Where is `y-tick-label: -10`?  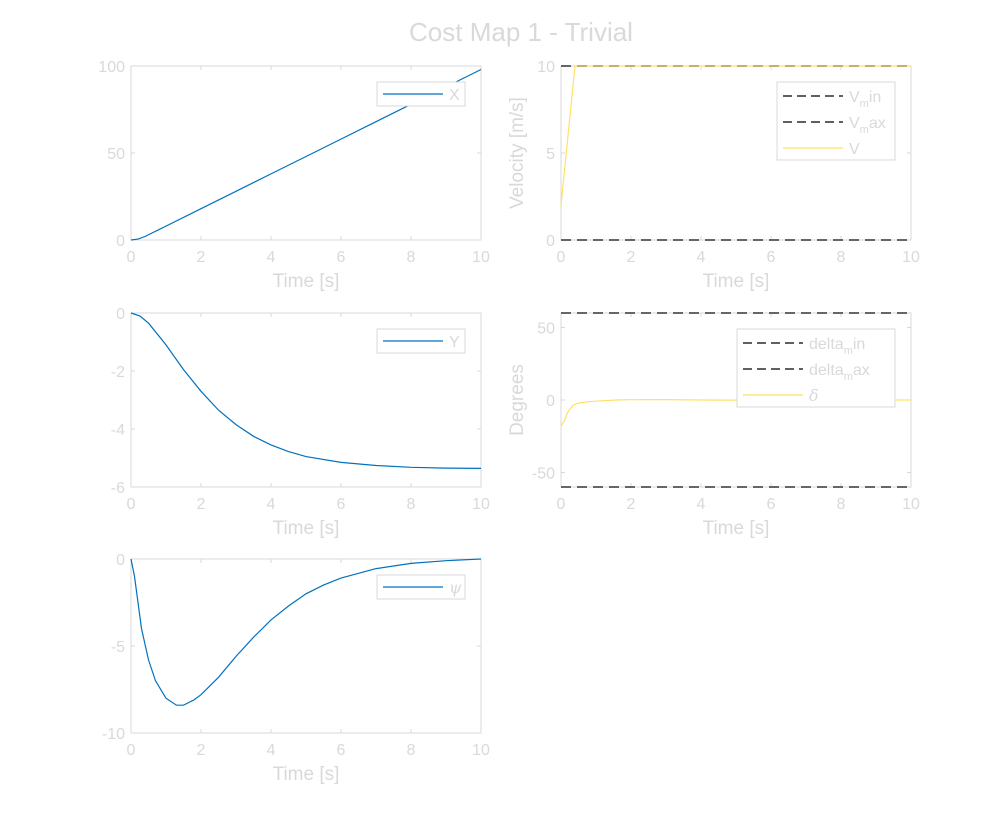 y-tick-label: -10 is located at coordinates (113, 734).